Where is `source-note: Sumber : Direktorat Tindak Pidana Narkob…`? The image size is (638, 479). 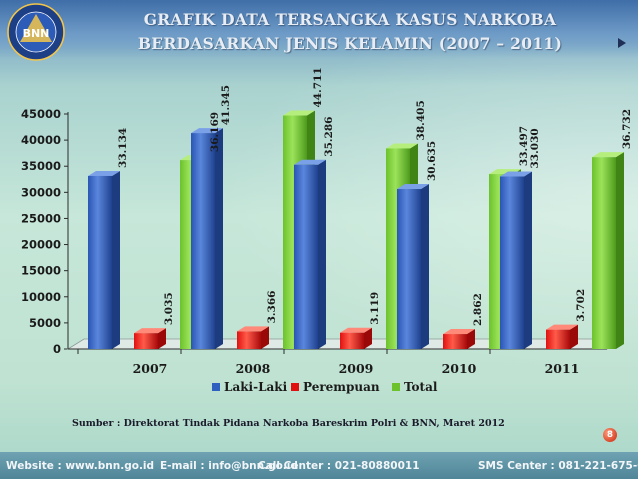
source-note: Sumber : Direktorat Tindak Pidana Narkob… is located at coordinates (288, 423).